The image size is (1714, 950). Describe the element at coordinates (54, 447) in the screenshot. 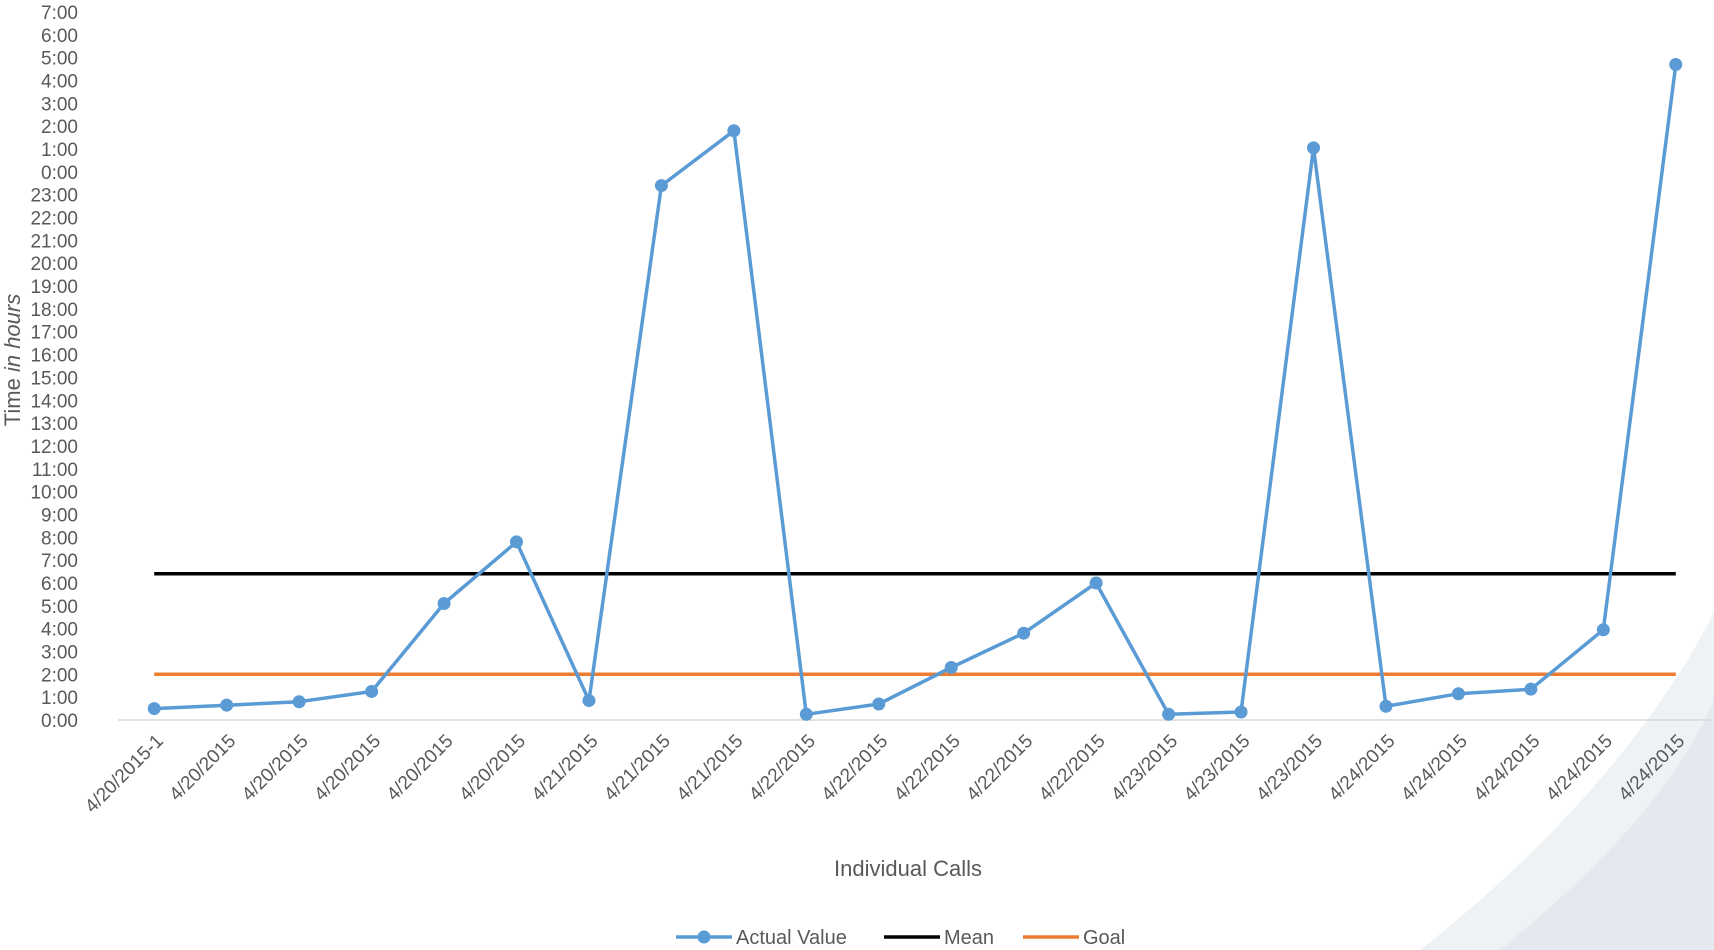

I see `y-tick-label: 12:00` at that location.